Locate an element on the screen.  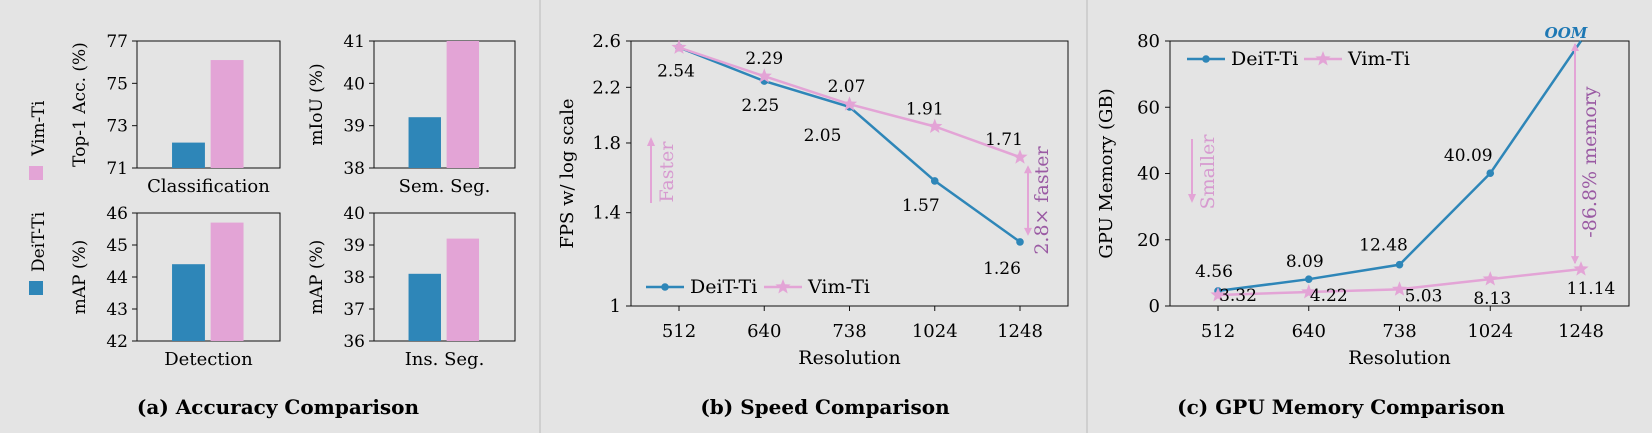
x-category-label: Detection is located at coordinates (208, 359).